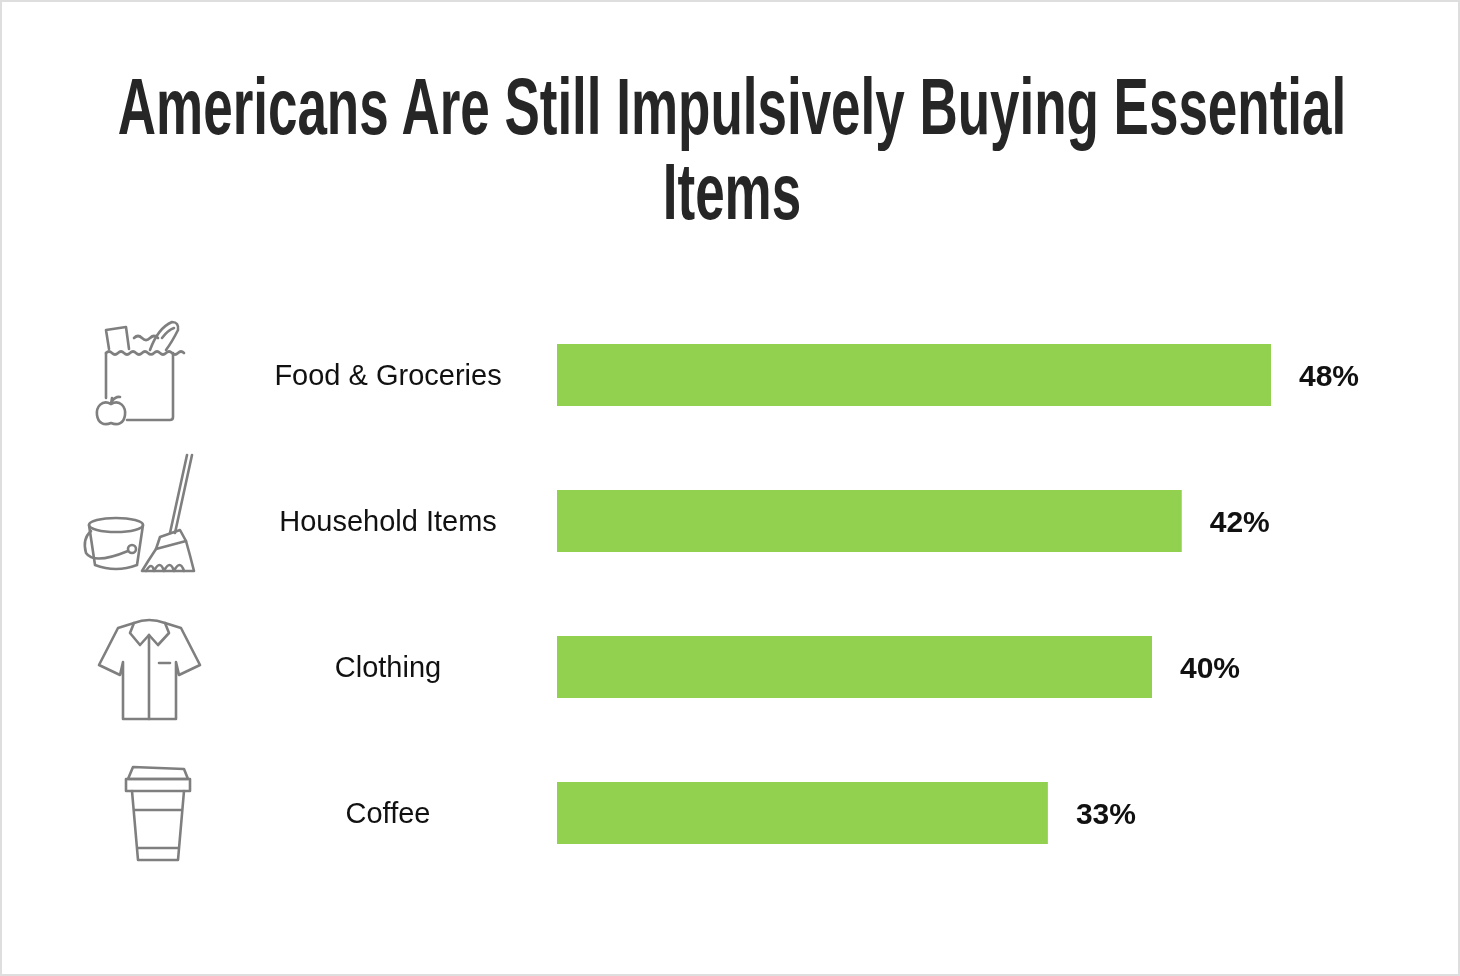 The height and width of the screenshot is (976, 1460). Describe the element at coordinates (1105, 813) in the screenshot. I see `data-label: 33%` at that location.